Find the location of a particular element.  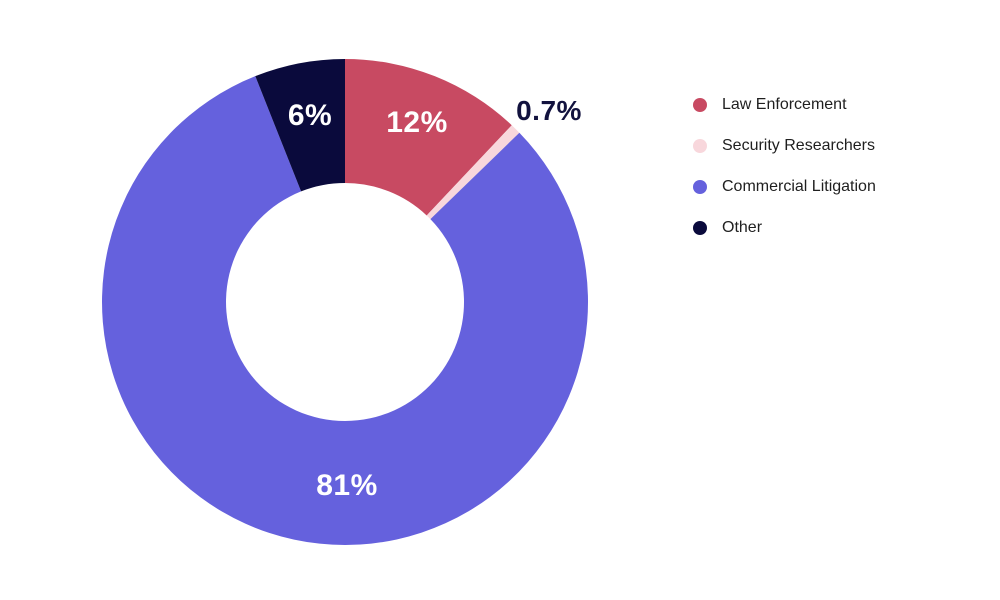

donut-slice-law-enforcement is located at coordinates (428, 137).